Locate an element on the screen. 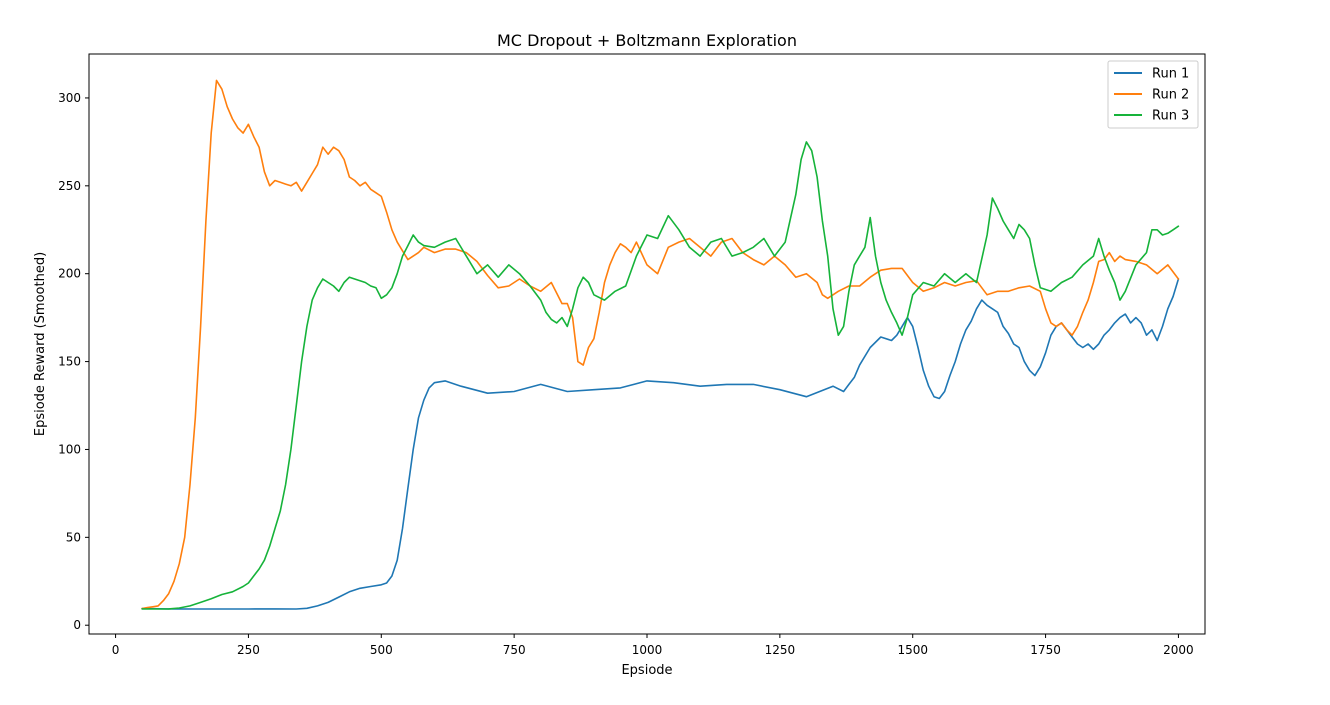 The image size is (1330, 705). y-tick-label: 300 is located at coordinates (69, 98).